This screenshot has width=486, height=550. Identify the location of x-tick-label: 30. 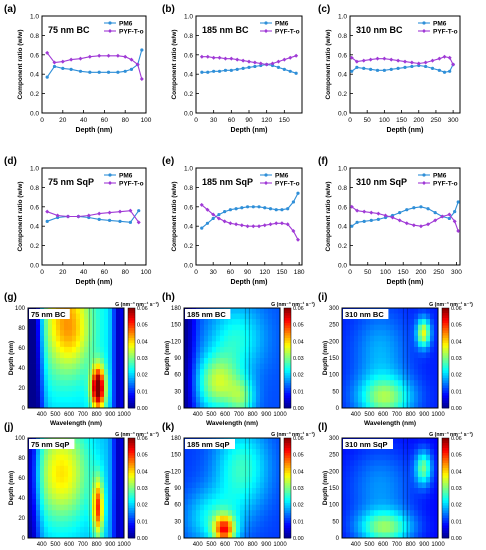
(214, 272).